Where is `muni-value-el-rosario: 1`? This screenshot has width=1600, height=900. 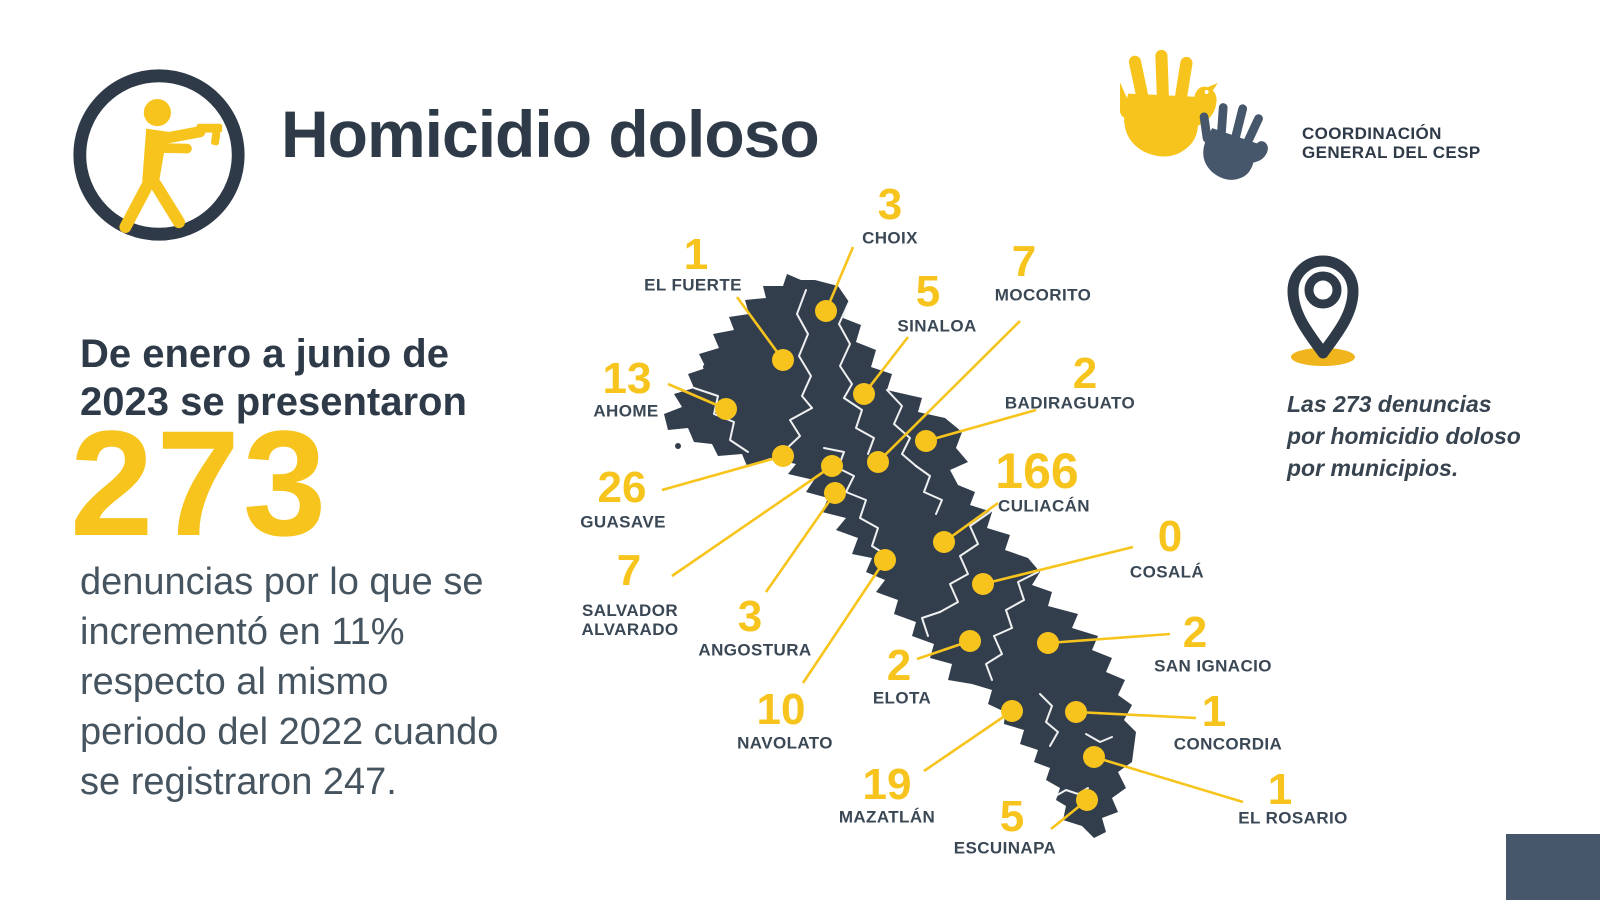 muni-value-el-rosario: 1 is located at coordinates (1280, 789).